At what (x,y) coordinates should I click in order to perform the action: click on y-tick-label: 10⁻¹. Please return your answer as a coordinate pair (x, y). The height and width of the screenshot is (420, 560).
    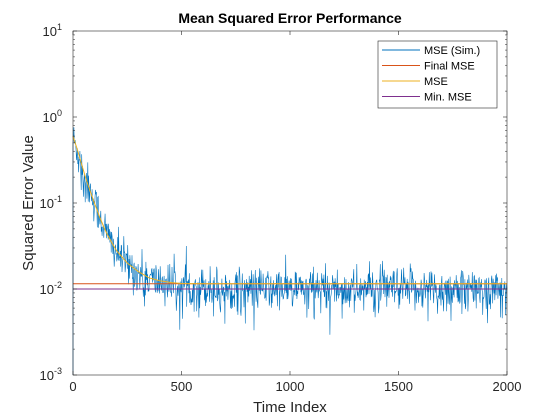
    Looking at the image, I should click on (51, 202).